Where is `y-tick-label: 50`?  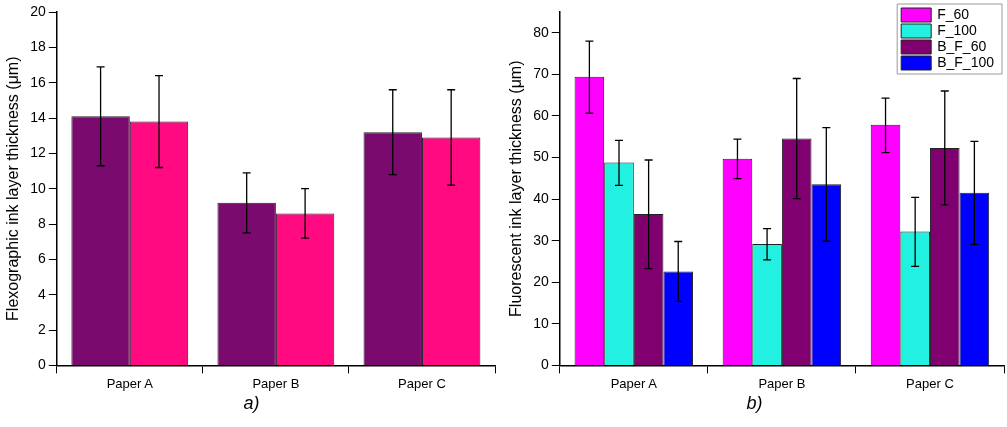 y-tick-label: 50 is located at coordinates (541, 156).